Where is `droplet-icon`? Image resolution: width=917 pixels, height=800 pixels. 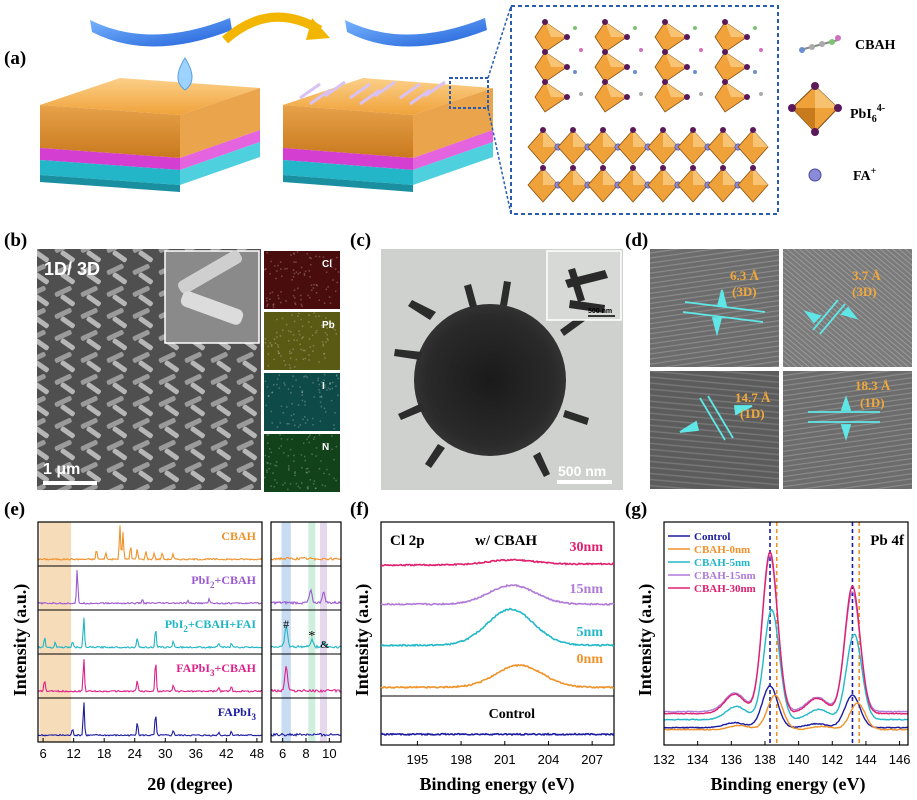 droplet-icon is located at coordinates (185, 74).